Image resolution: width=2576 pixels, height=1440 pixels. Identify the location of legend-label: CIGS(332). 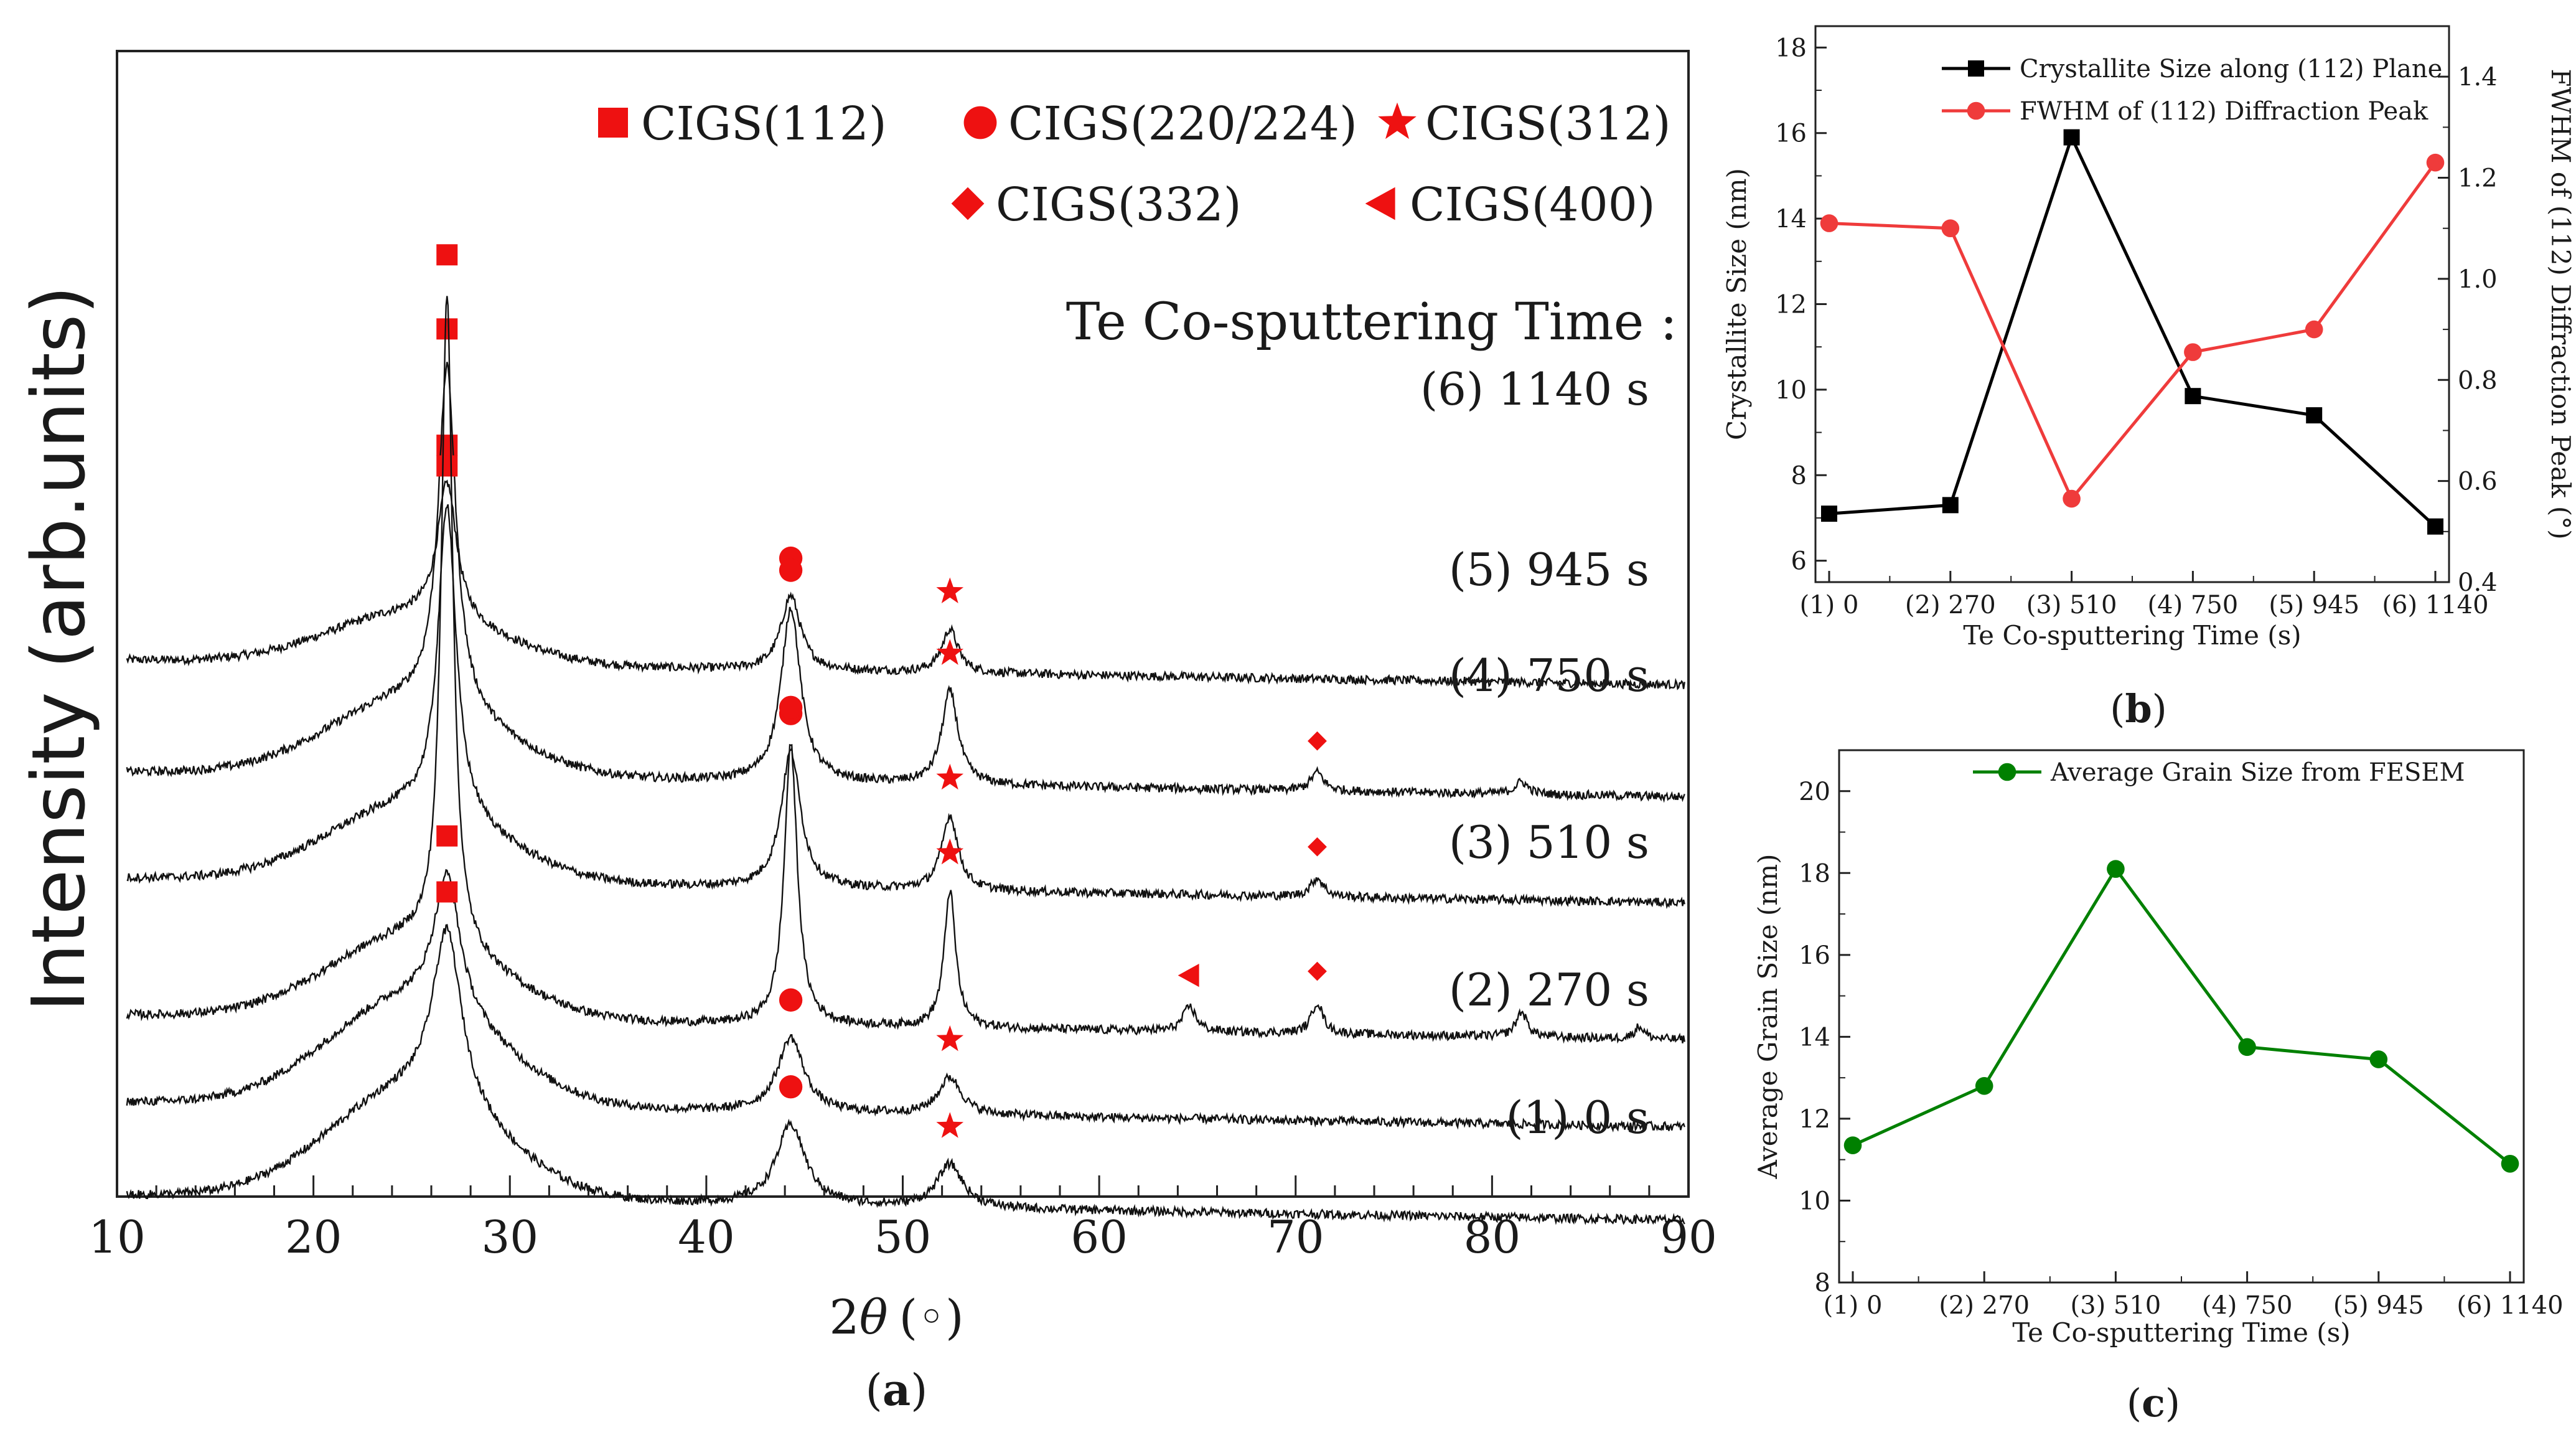
(1119, 205).